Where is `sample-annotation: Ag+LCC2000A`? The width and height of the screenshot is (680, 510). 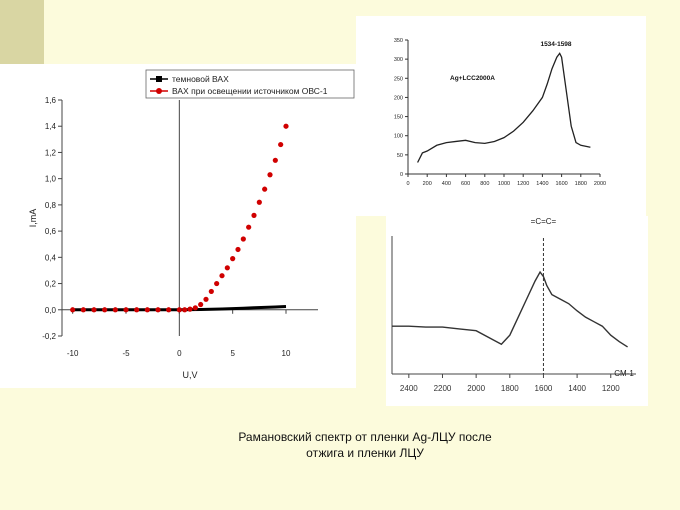 sample-annotation: Ag+LCC2000A is located at coordinates (472, 78).